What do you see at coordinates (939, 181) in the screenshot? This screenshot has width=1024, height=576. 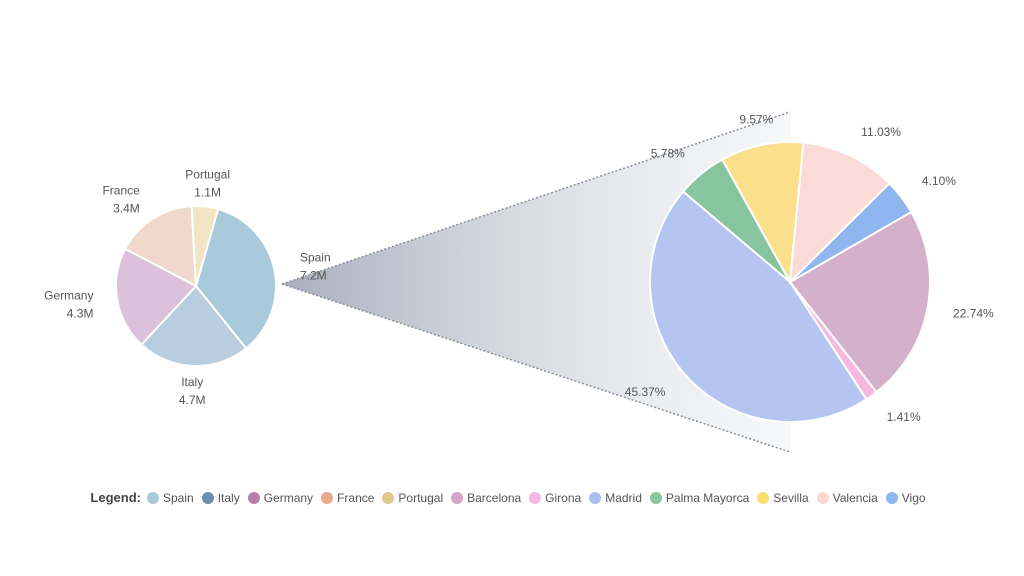 I see `value-label-vigo: 4.10%` at bounding box center [939, 181].